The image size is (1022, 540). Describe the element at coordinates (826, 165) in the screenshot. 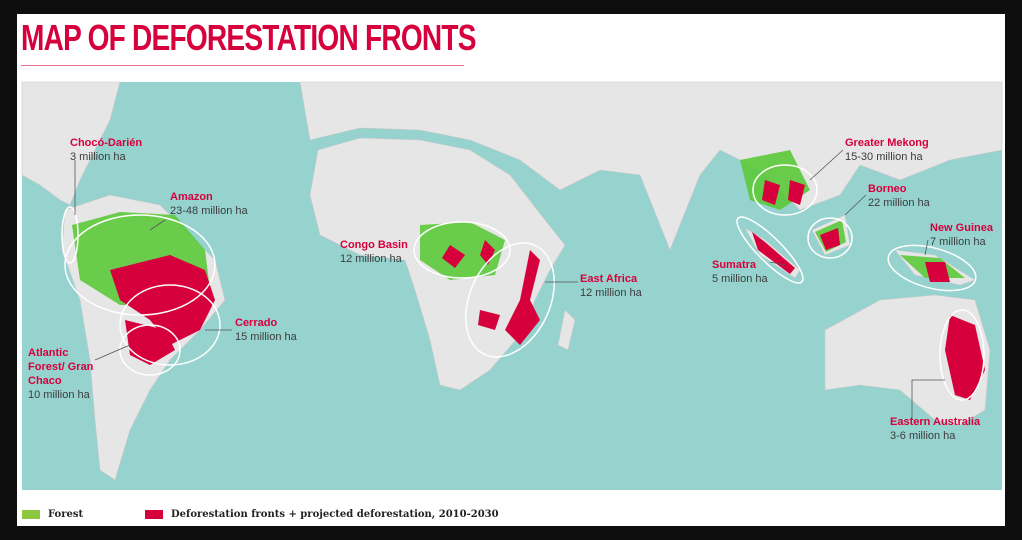

I see `leader-mekong` at that location.